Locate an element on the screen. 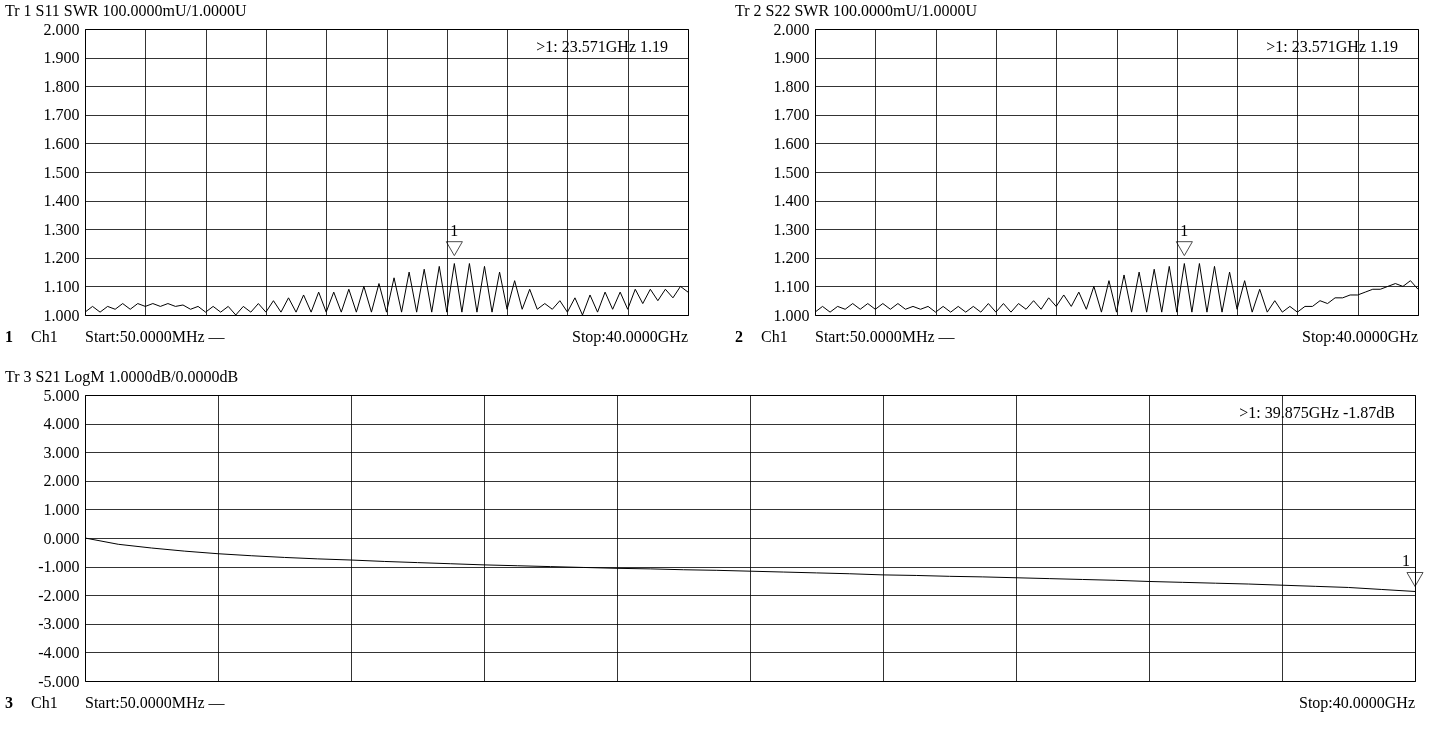 The image size is (1450, 736). y-tick-label: -1.000 is located at coordinates (59, 567).